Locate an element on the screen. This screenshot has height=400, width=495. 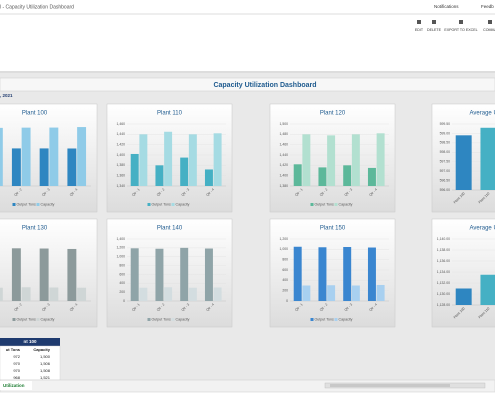
table-header is located at coordinates (30, 342).